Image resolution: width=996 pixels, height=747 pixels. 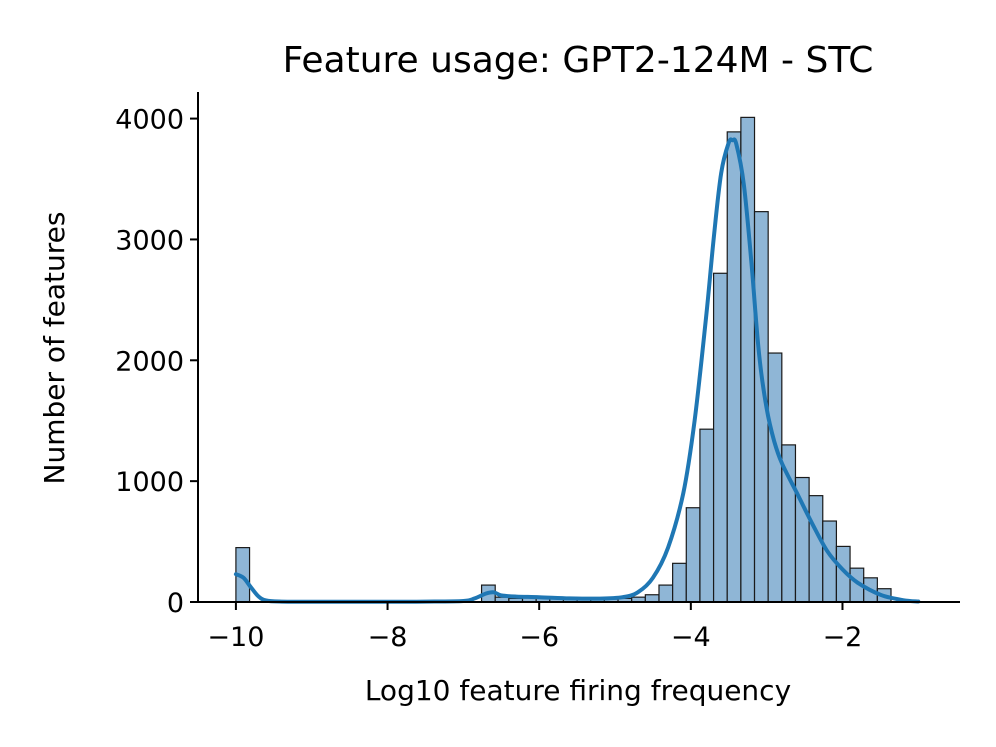 I want to click on x-axis-ticks: −10 −8 −6 −4 −2, so click(x=534, y=627).